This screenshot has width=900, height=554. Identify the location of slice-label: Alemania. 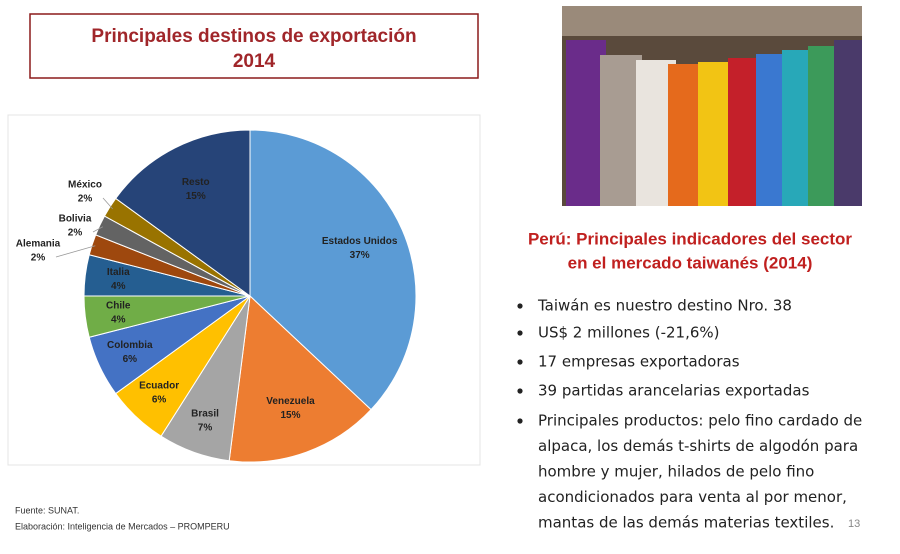
(38, 244).